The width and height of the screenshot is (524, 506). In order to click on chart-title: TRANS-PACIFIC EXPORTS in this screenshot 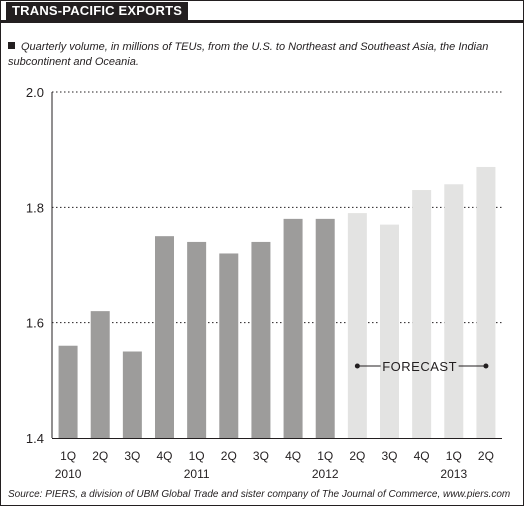, I will do `click(97, 11)`.